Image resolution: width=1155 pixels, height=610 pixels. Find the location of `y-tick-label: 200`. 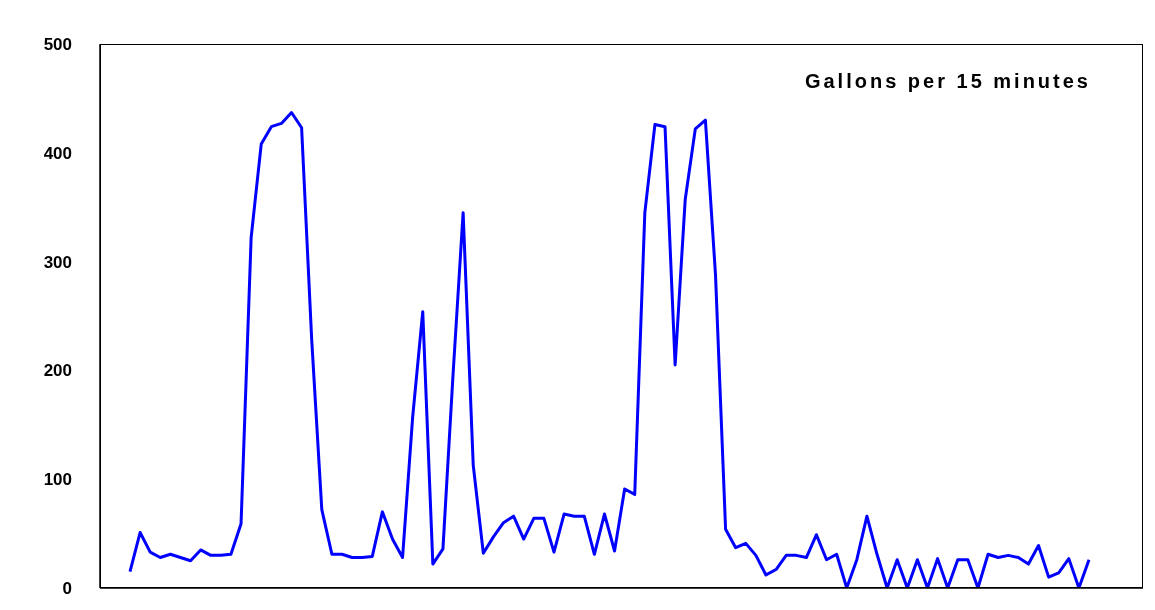

y-tick-label: 200 is located at coordinates (57, 371).